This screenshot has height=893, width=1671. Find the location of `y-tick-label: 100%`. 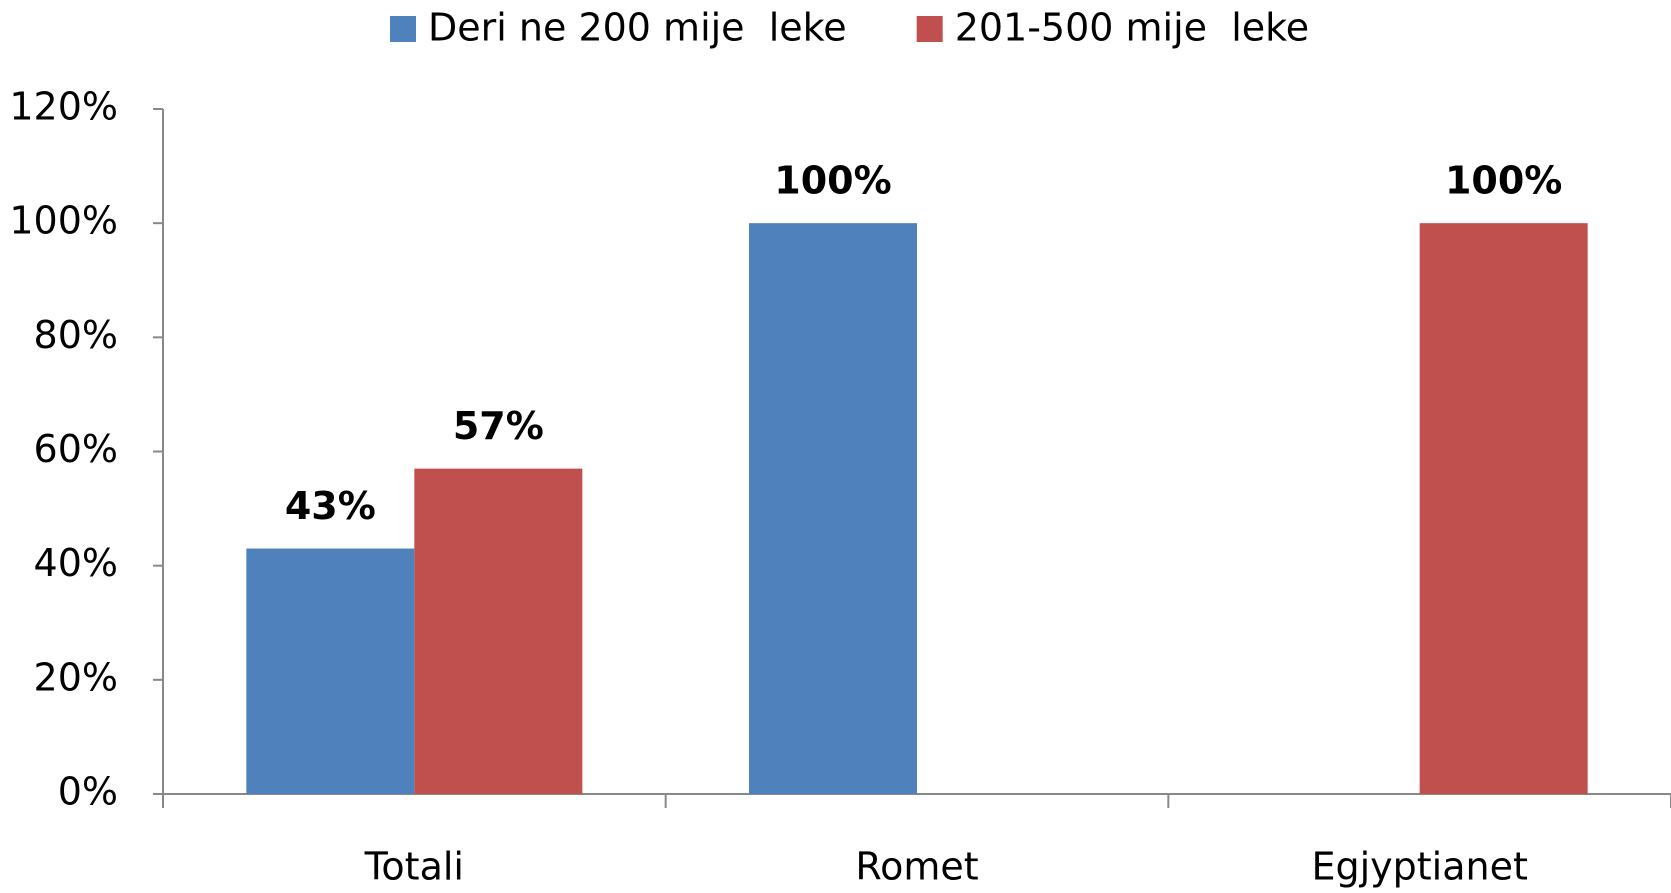

y-tick-label: 100% is located at coordinates (63, 221).